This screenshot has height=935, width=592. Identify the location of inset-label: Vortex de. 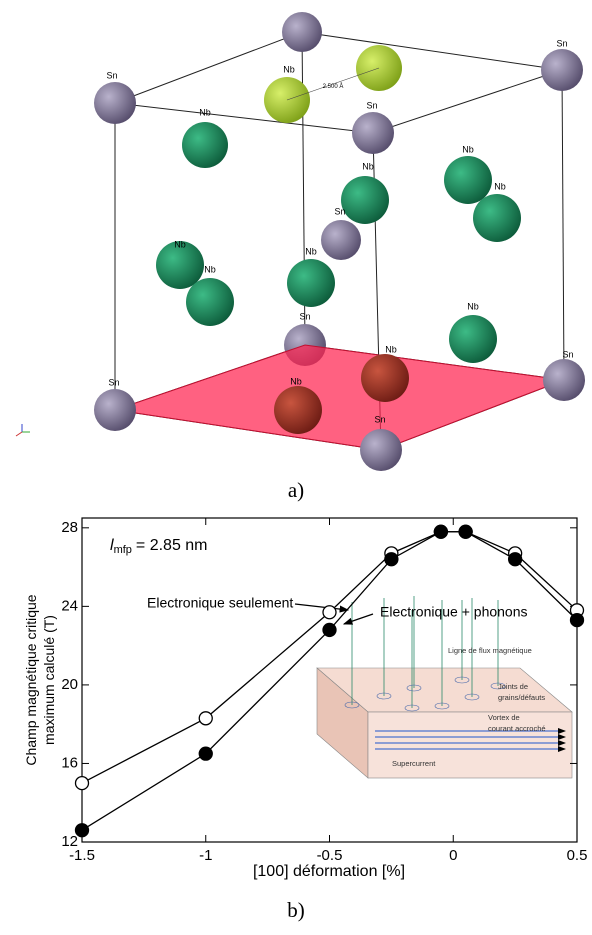
(504, 717).